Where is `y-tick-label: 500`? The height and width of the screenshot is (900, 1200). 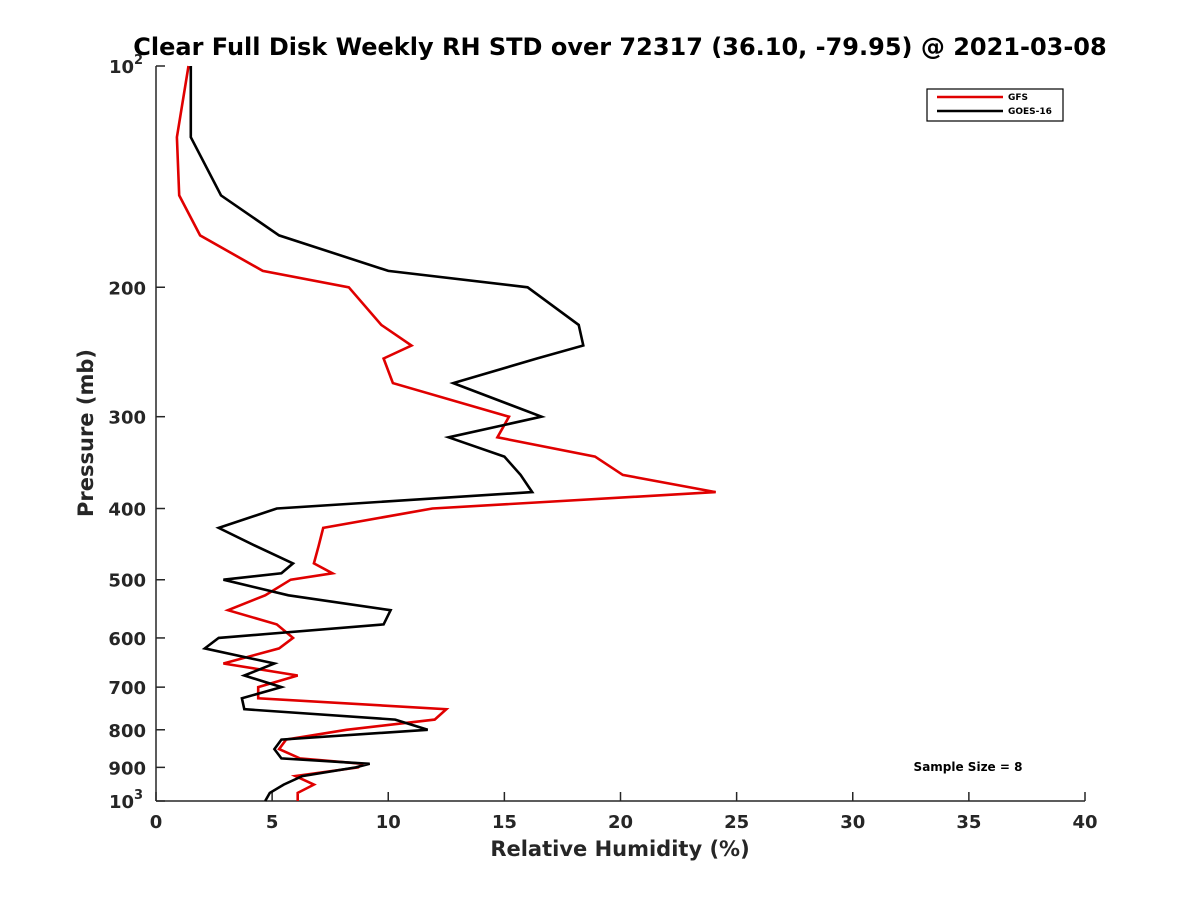
y-tick-label: 500 is located at coordinates (127, 581).